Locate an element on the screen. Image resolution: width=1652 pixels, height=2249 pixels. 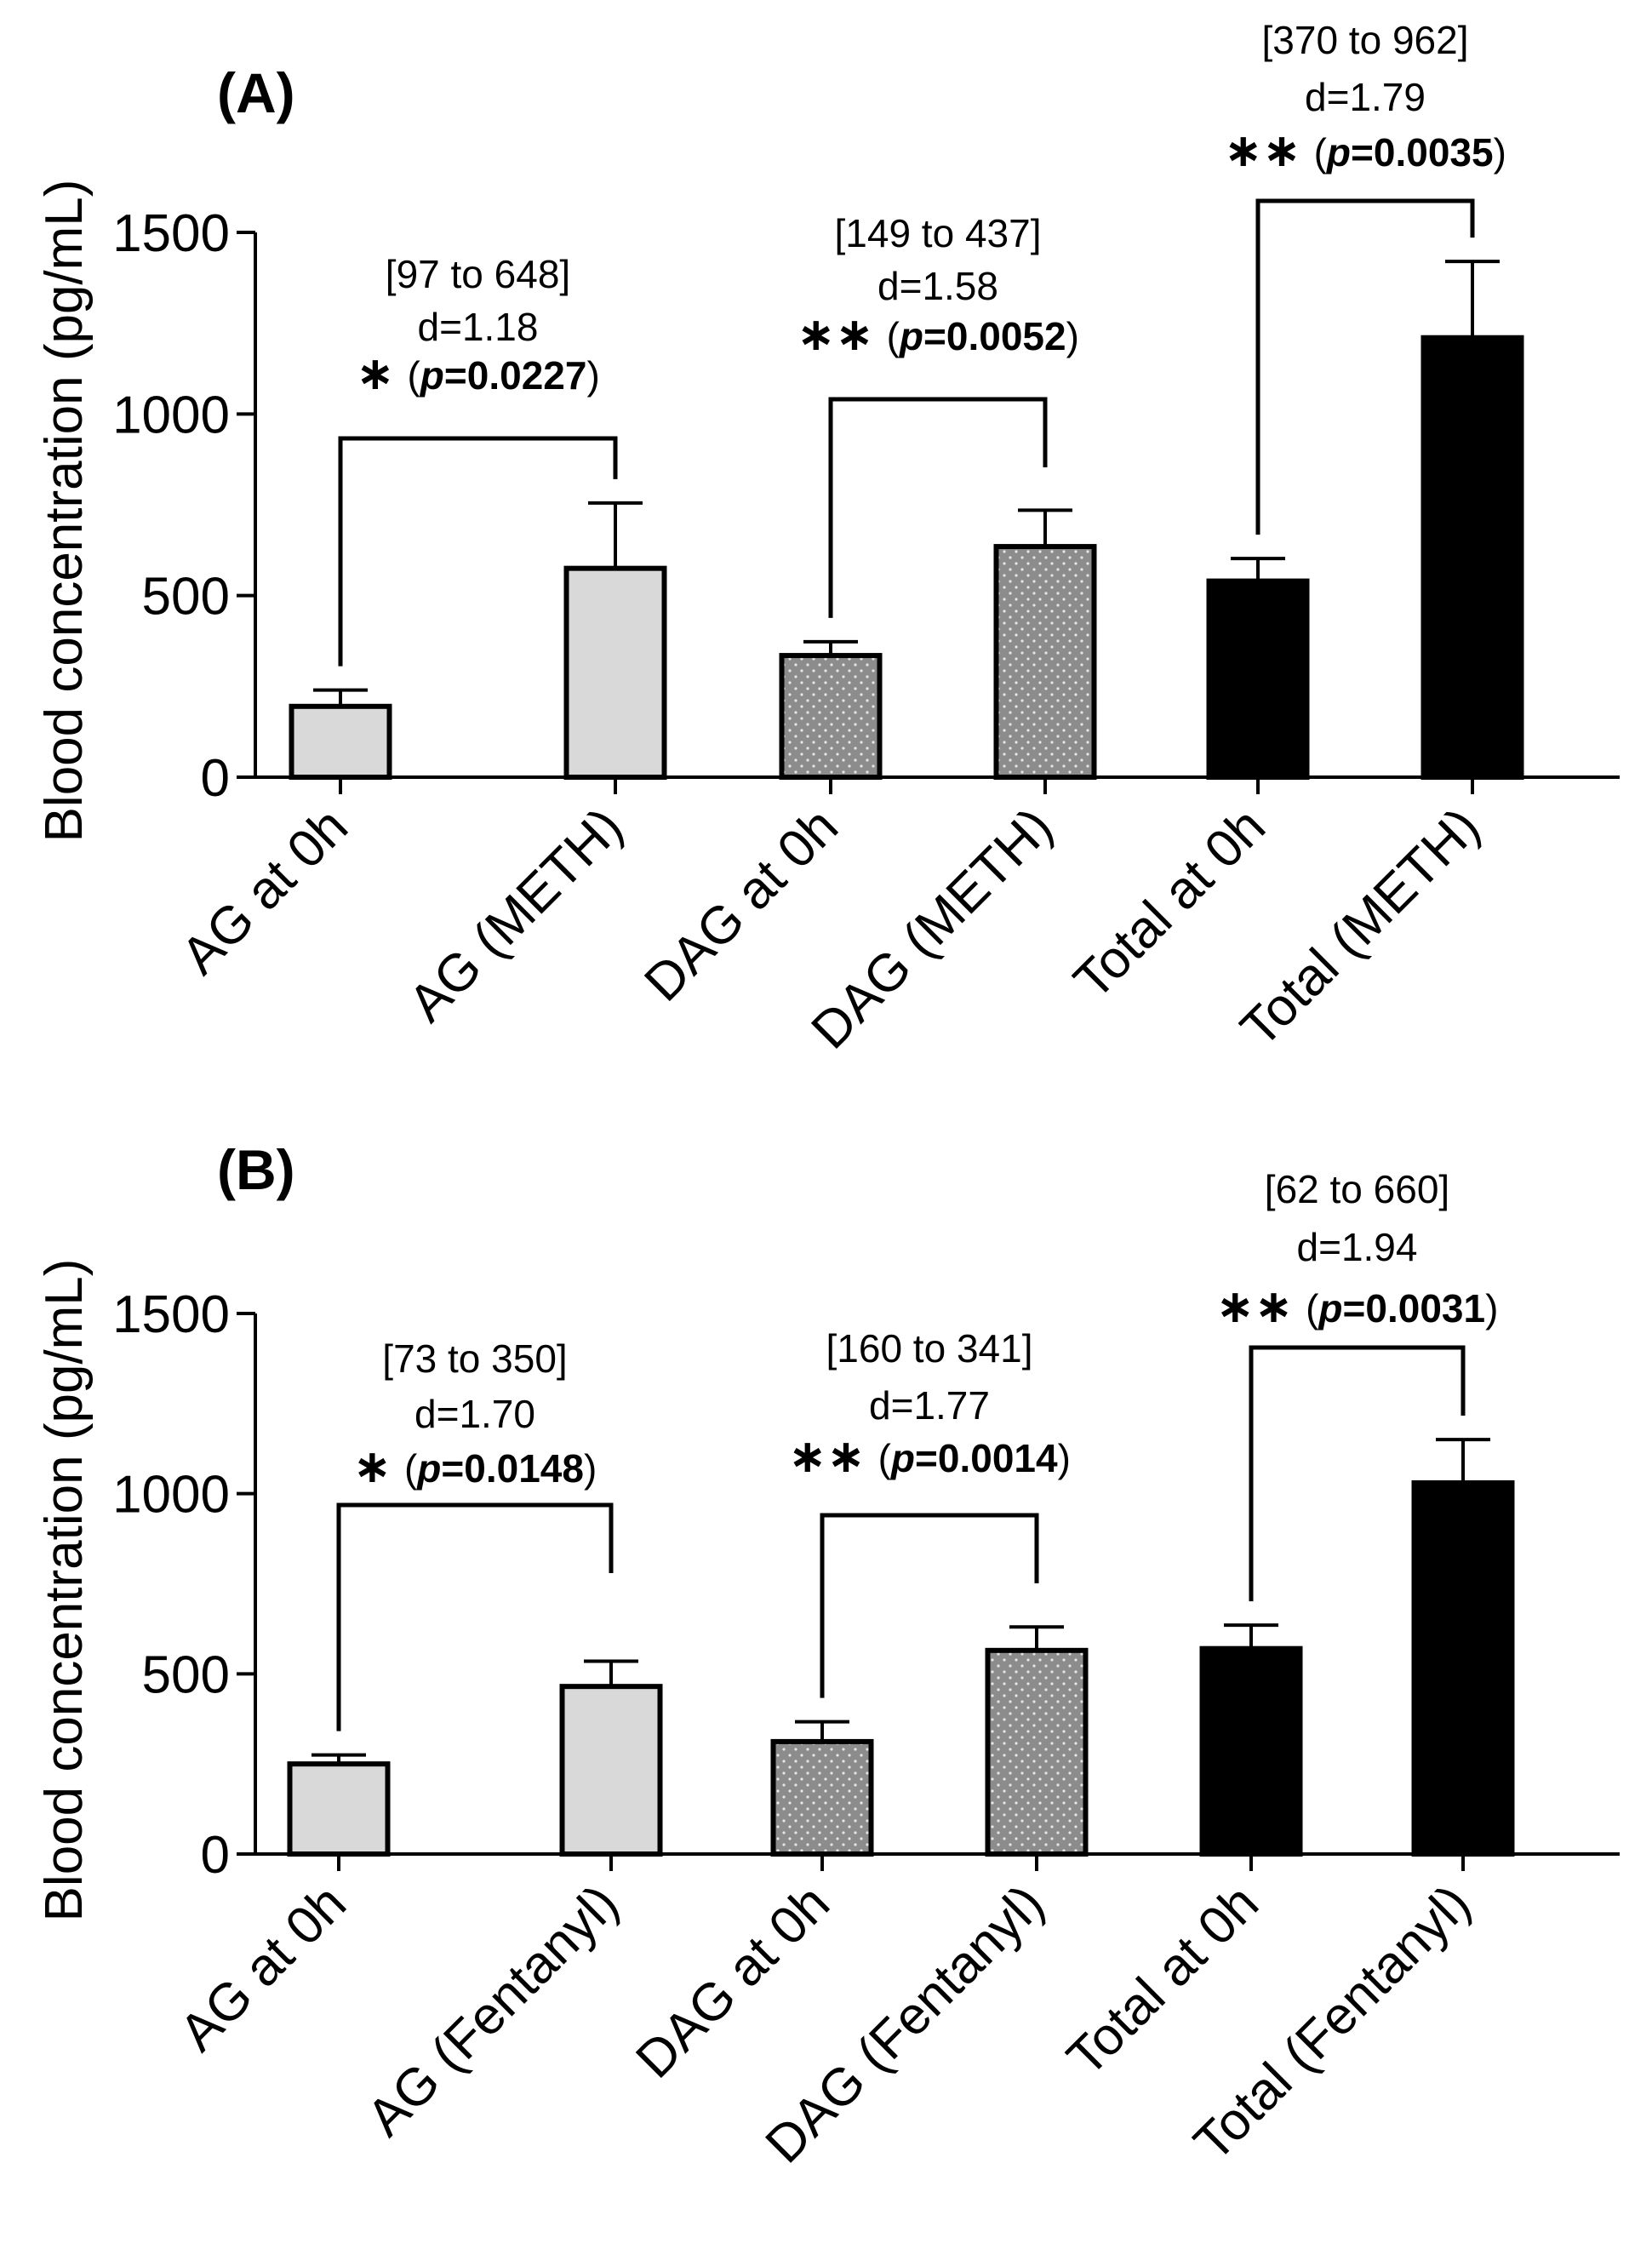
confidence-interval-label: [97 to 648] is located at coordinates (478, 274).